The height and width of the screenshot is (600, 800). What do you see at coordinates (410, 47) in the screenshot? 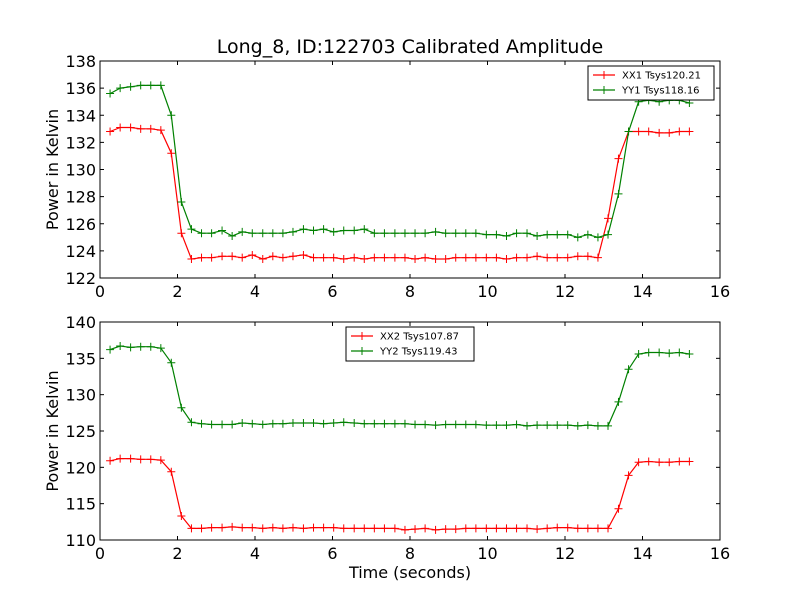
I see `chart-title: Long_8, ID:122703 Calibrated Amplitude` at bounding box center [410, 47].